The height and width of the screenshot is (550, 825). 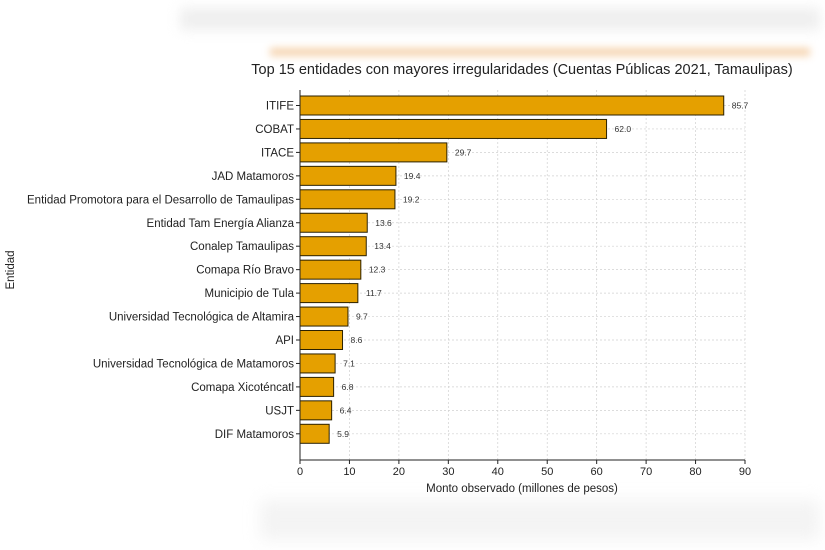 What do you see at coordinates (284, 341) in the screenshot?
I see `y-tick-label: API` at bounding box center [284, 341].